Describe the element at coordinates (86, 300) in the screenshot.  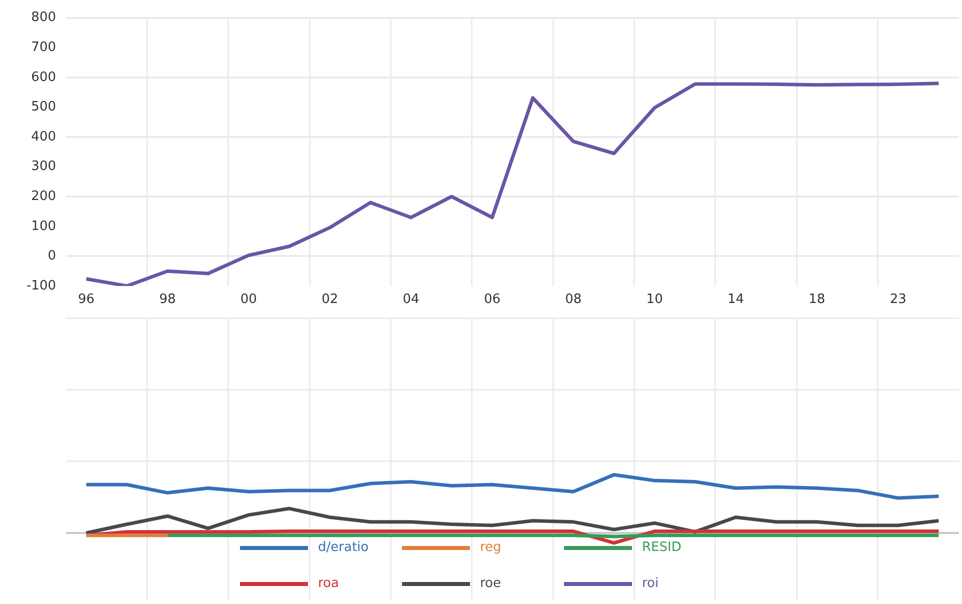
I see `x-tick-label: 96` at that location.